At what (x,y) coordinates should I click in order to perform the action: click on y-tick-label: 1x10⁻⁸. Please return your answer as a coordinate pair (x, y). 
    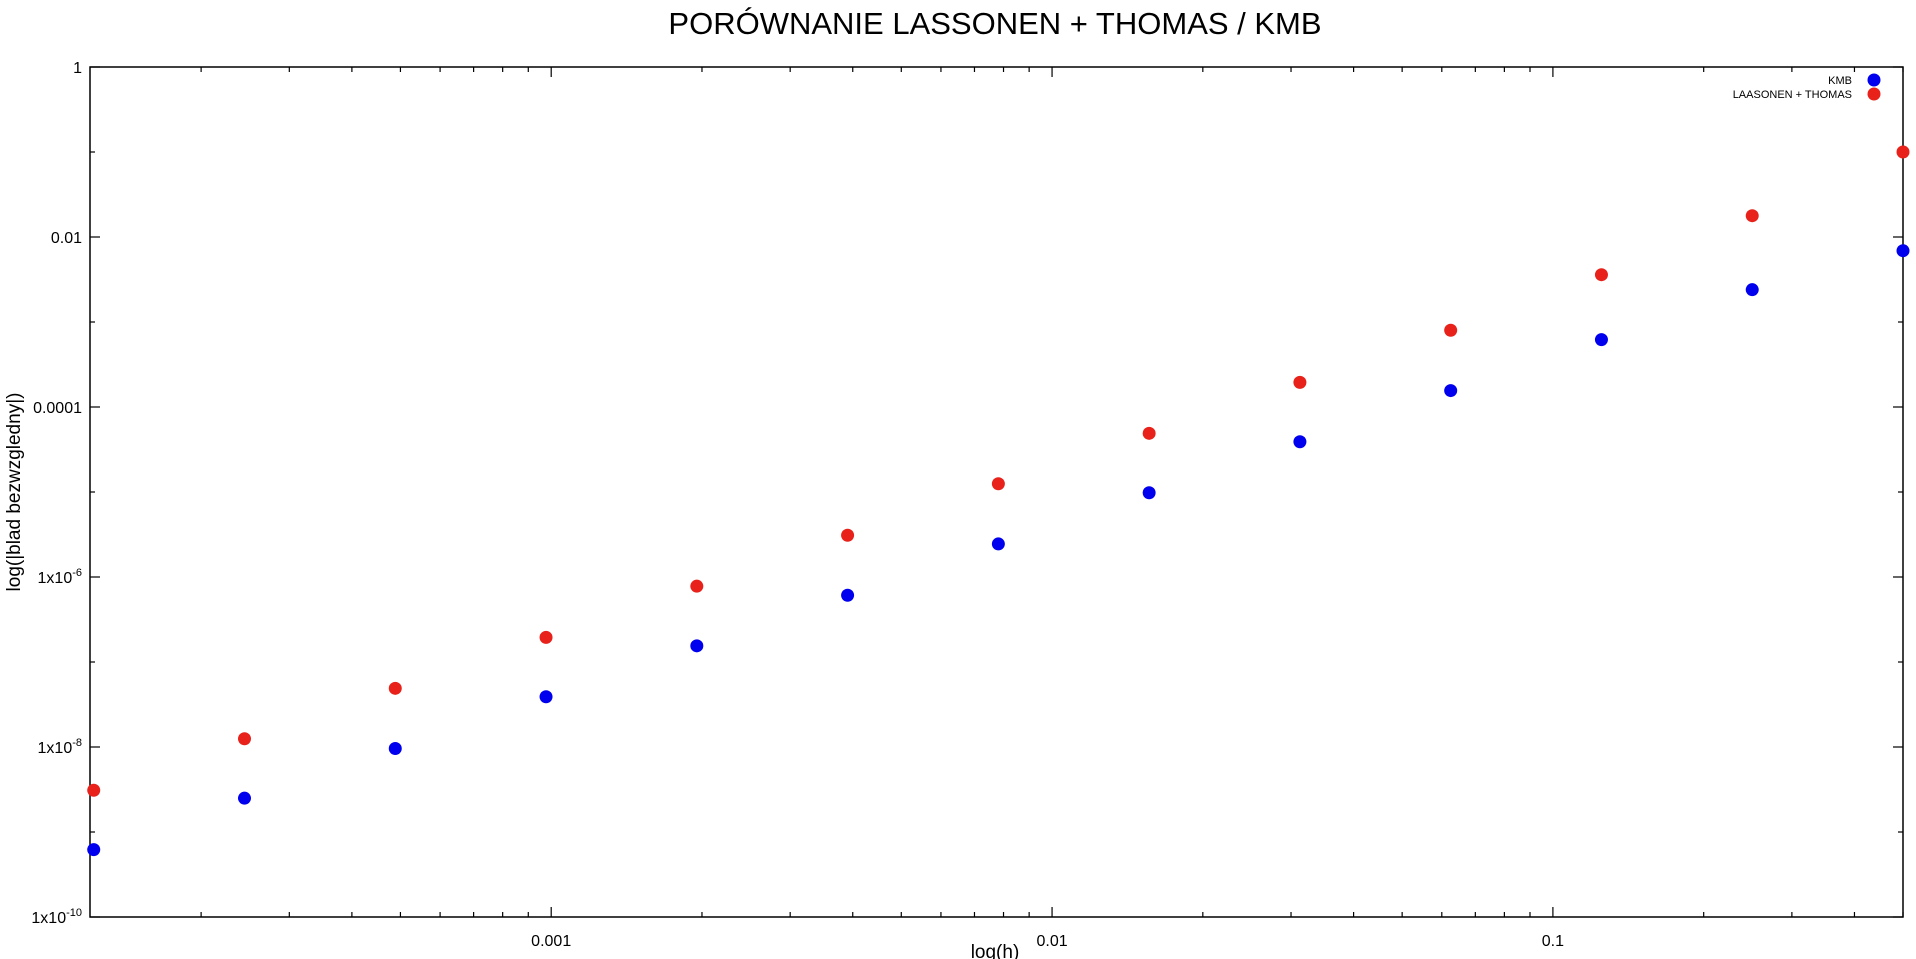
    Looking at the image, I should click on (60, 747).